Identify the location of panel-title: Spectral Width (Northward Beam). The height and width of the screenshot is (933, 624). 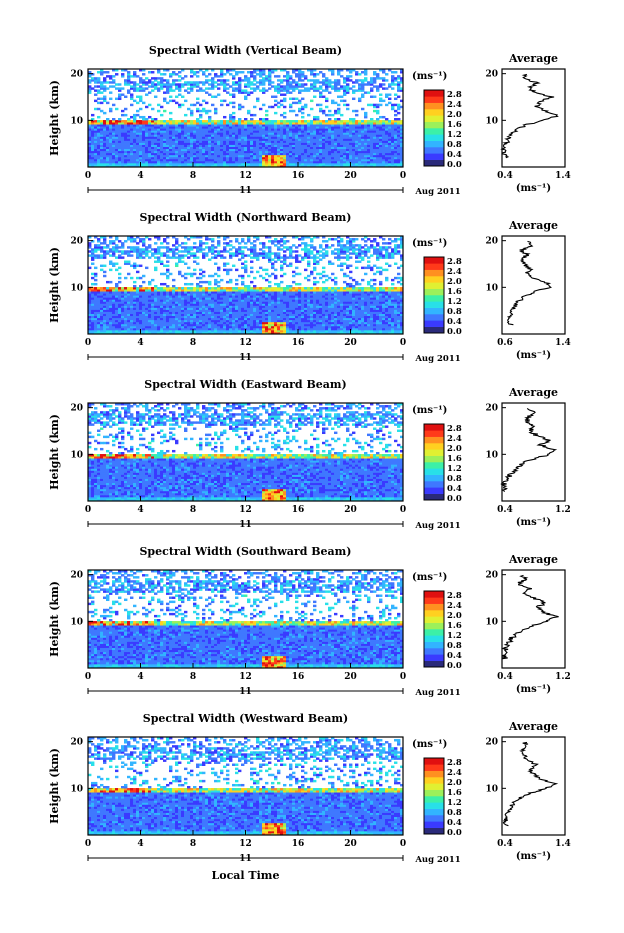
(246, 217).